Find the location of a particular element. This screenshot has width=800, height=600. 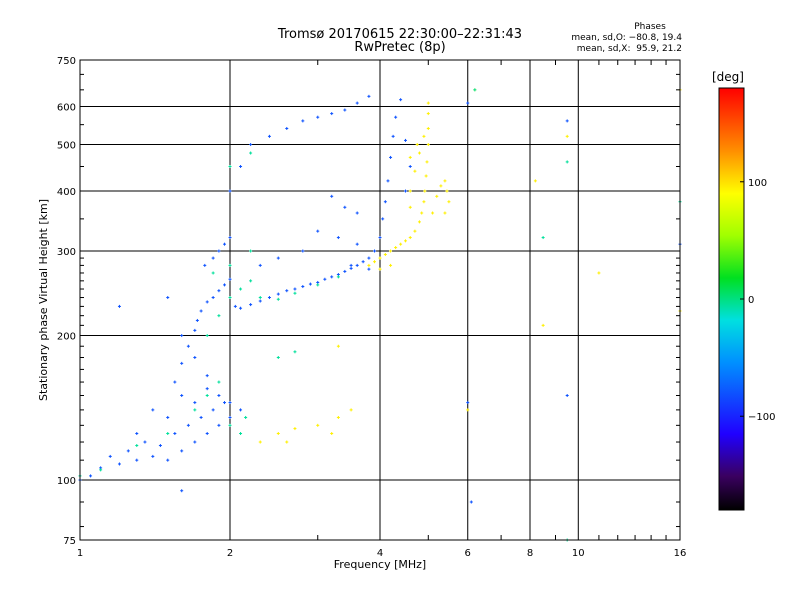

x-tick-label: 6 is located at coordinates (468, 553).